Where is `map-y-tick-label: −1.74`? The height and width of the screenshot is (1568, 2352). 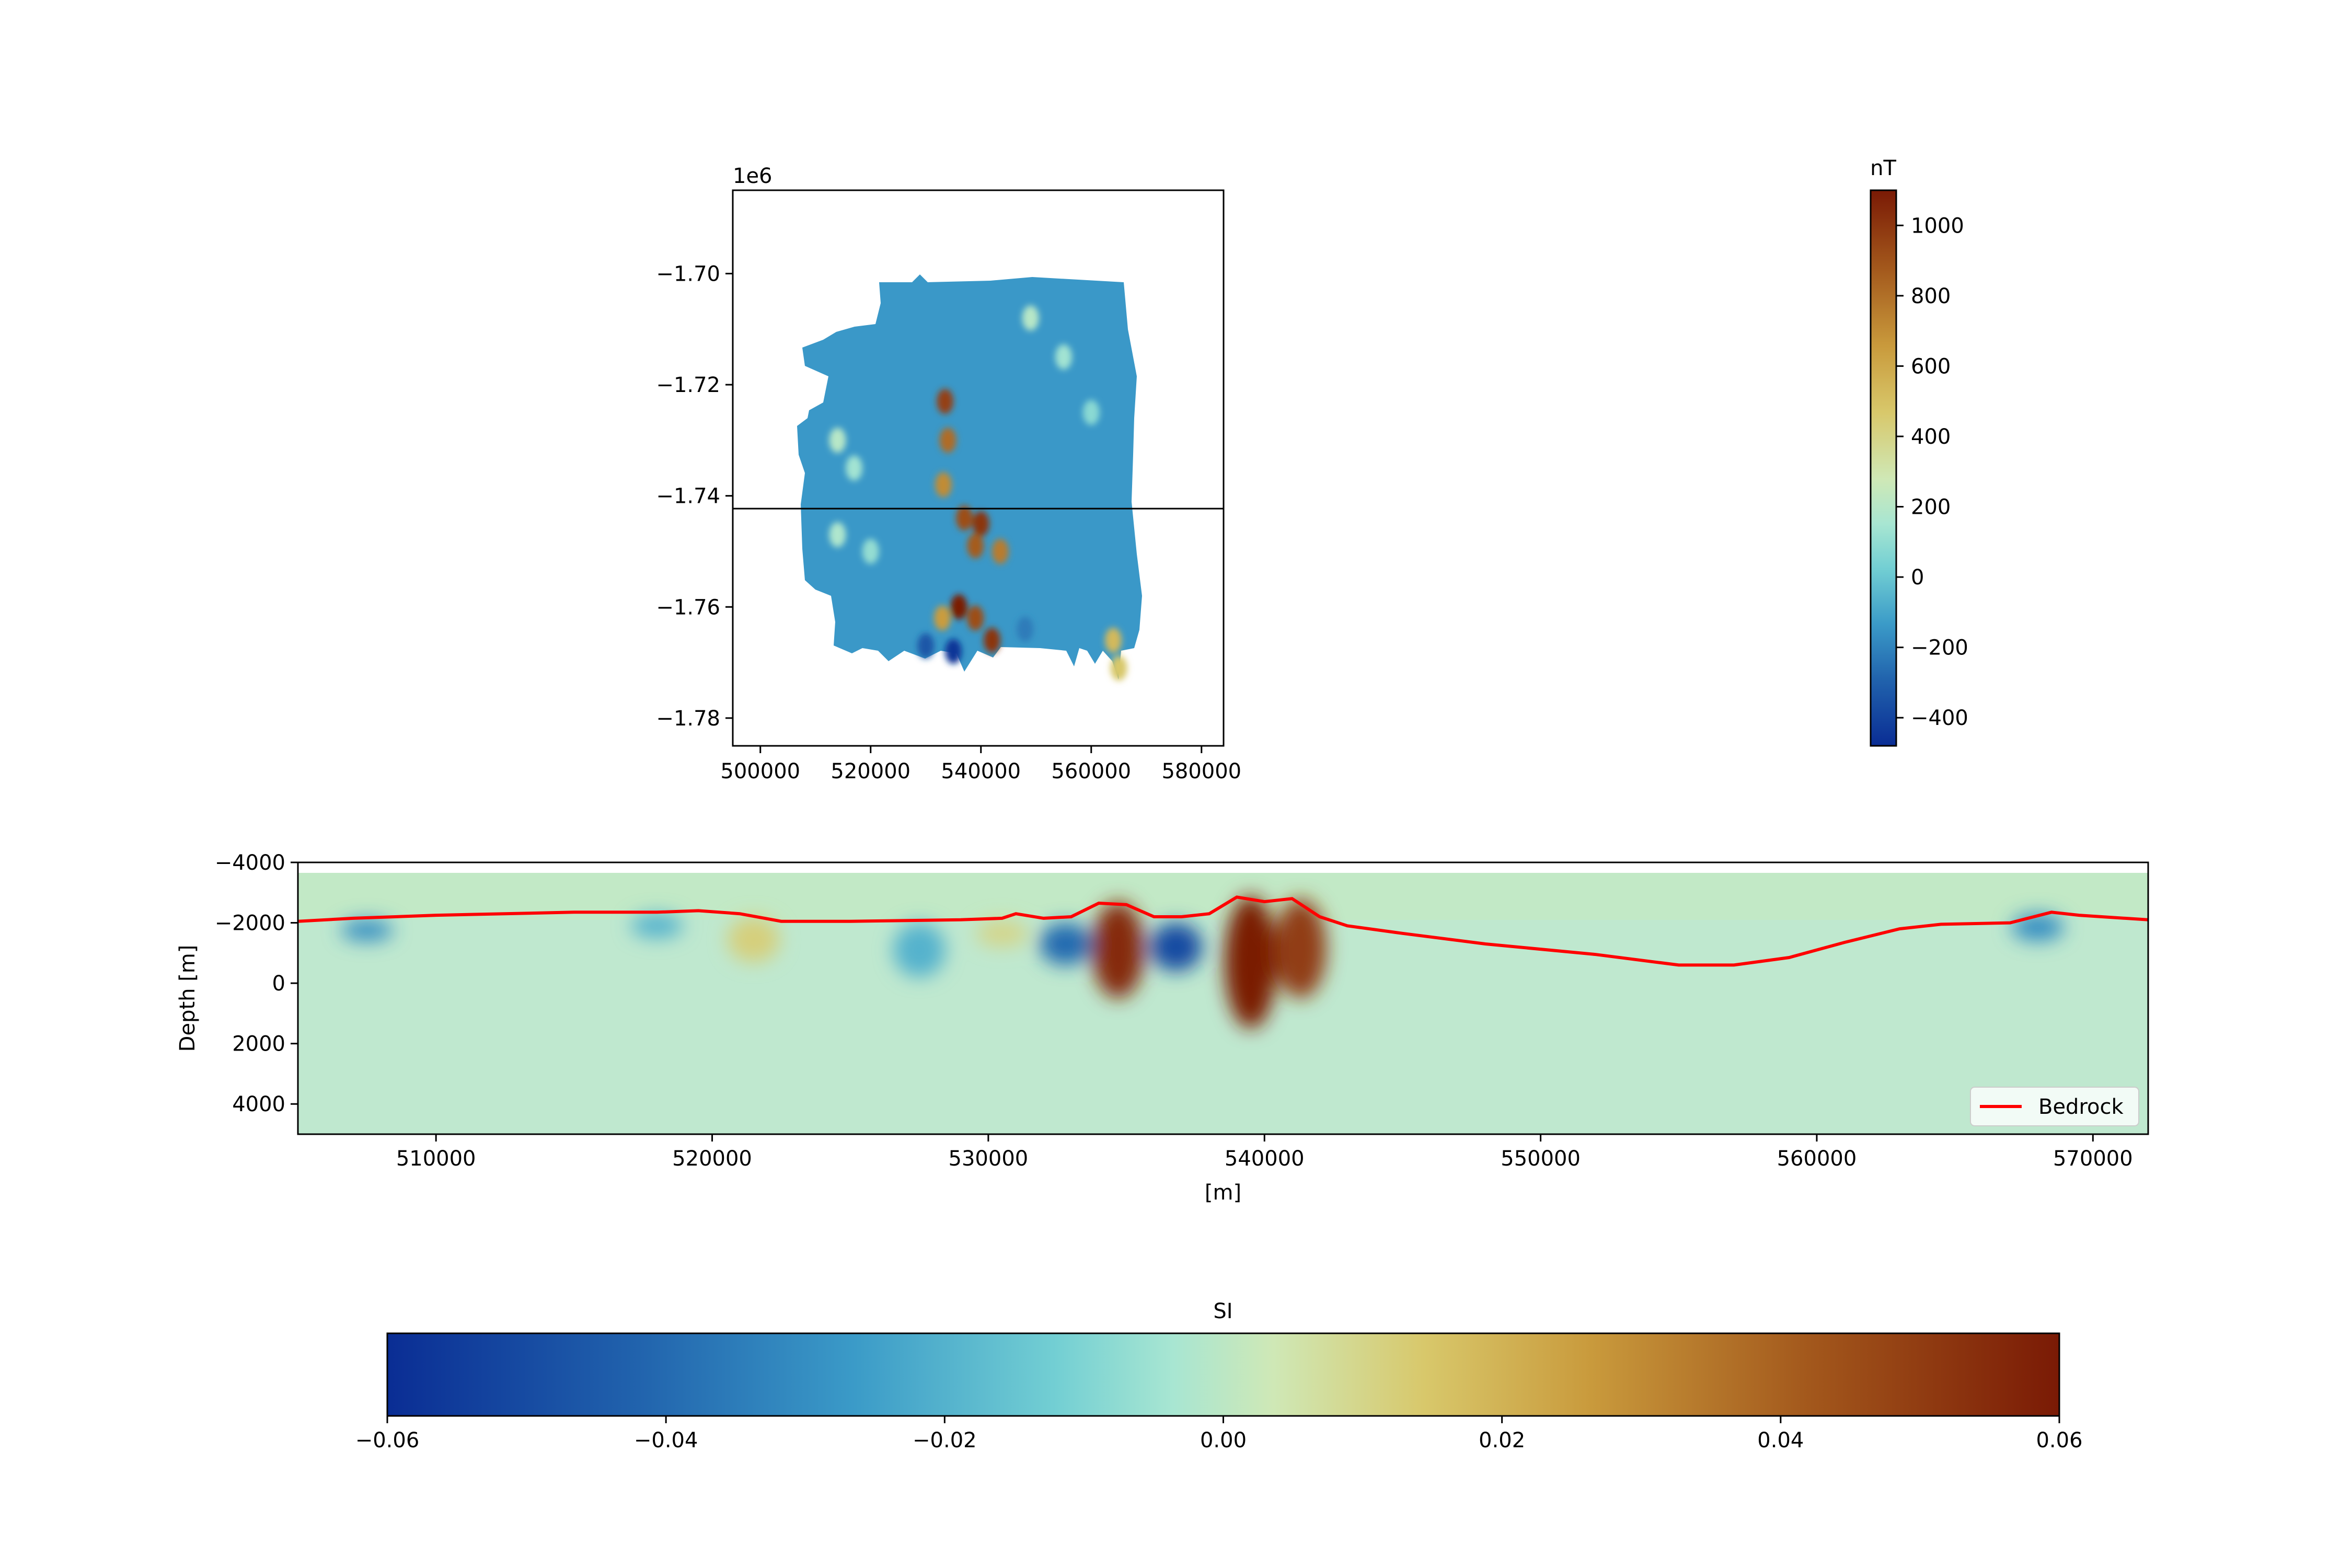 map-y-tick-label: −1.74 is located at coordinates (688, 497).